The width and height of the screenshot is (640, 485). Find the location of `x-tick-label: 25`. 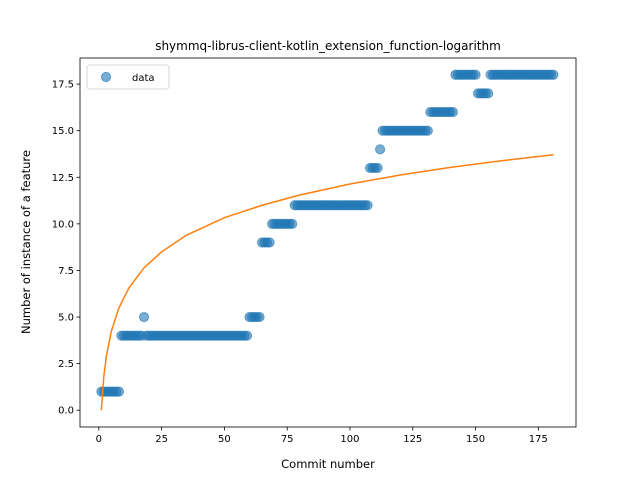

x-tick-label: 25 is located at coordinates (161, 439).